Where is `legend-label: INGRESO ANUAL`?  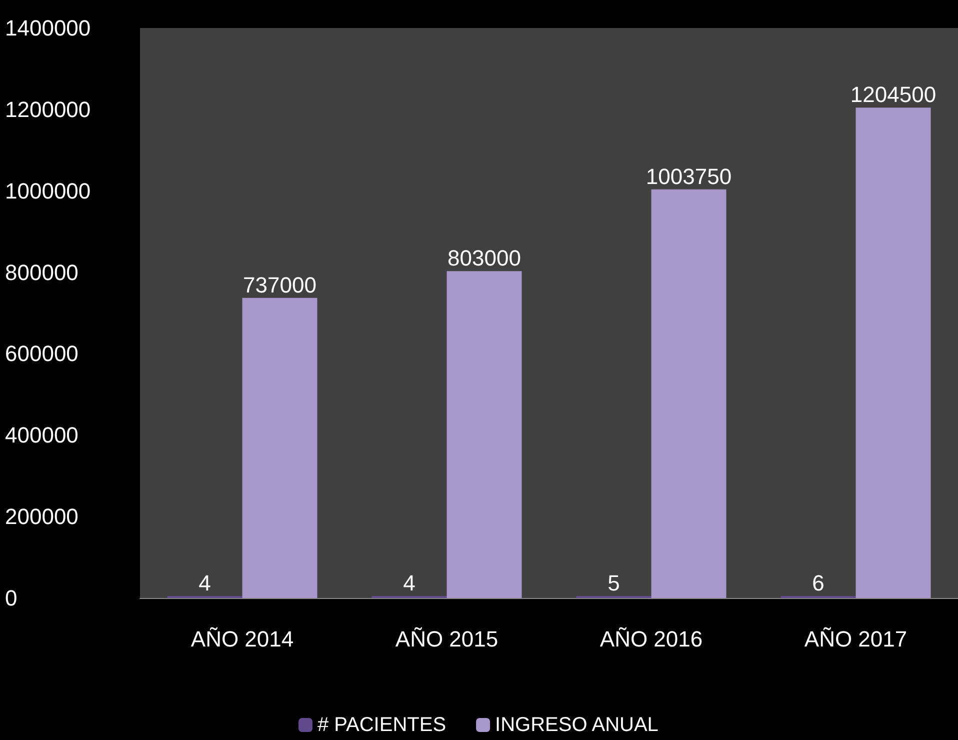
legend-label: INGRESO ANUAL is located at coordinates (576, 725).